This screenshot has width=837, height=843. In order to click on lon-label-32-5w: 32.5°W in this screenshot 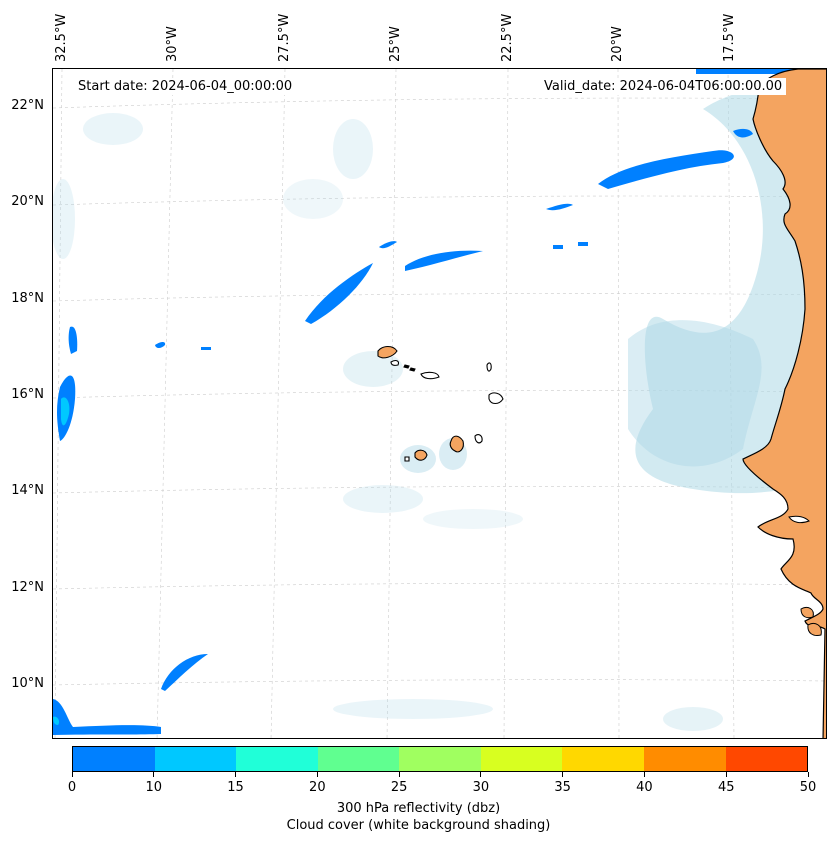, I will do `click(61, 37)`.